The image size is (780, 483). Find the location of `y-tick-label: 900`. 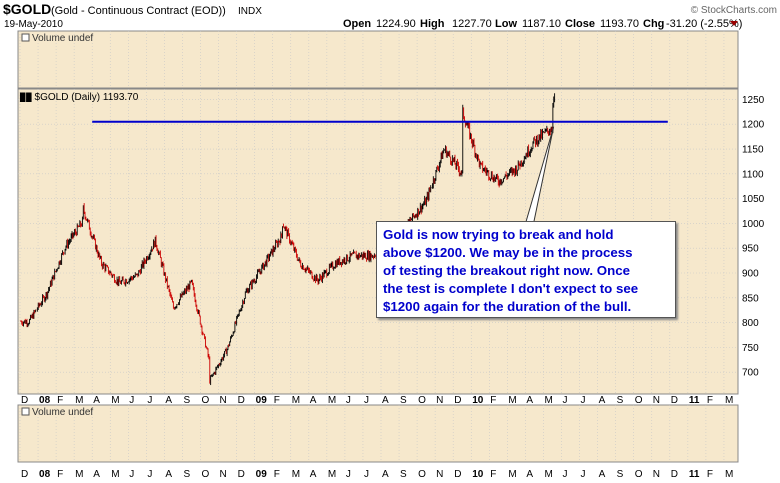

y-tick-label: 900 is located at coordinates (750, 273).